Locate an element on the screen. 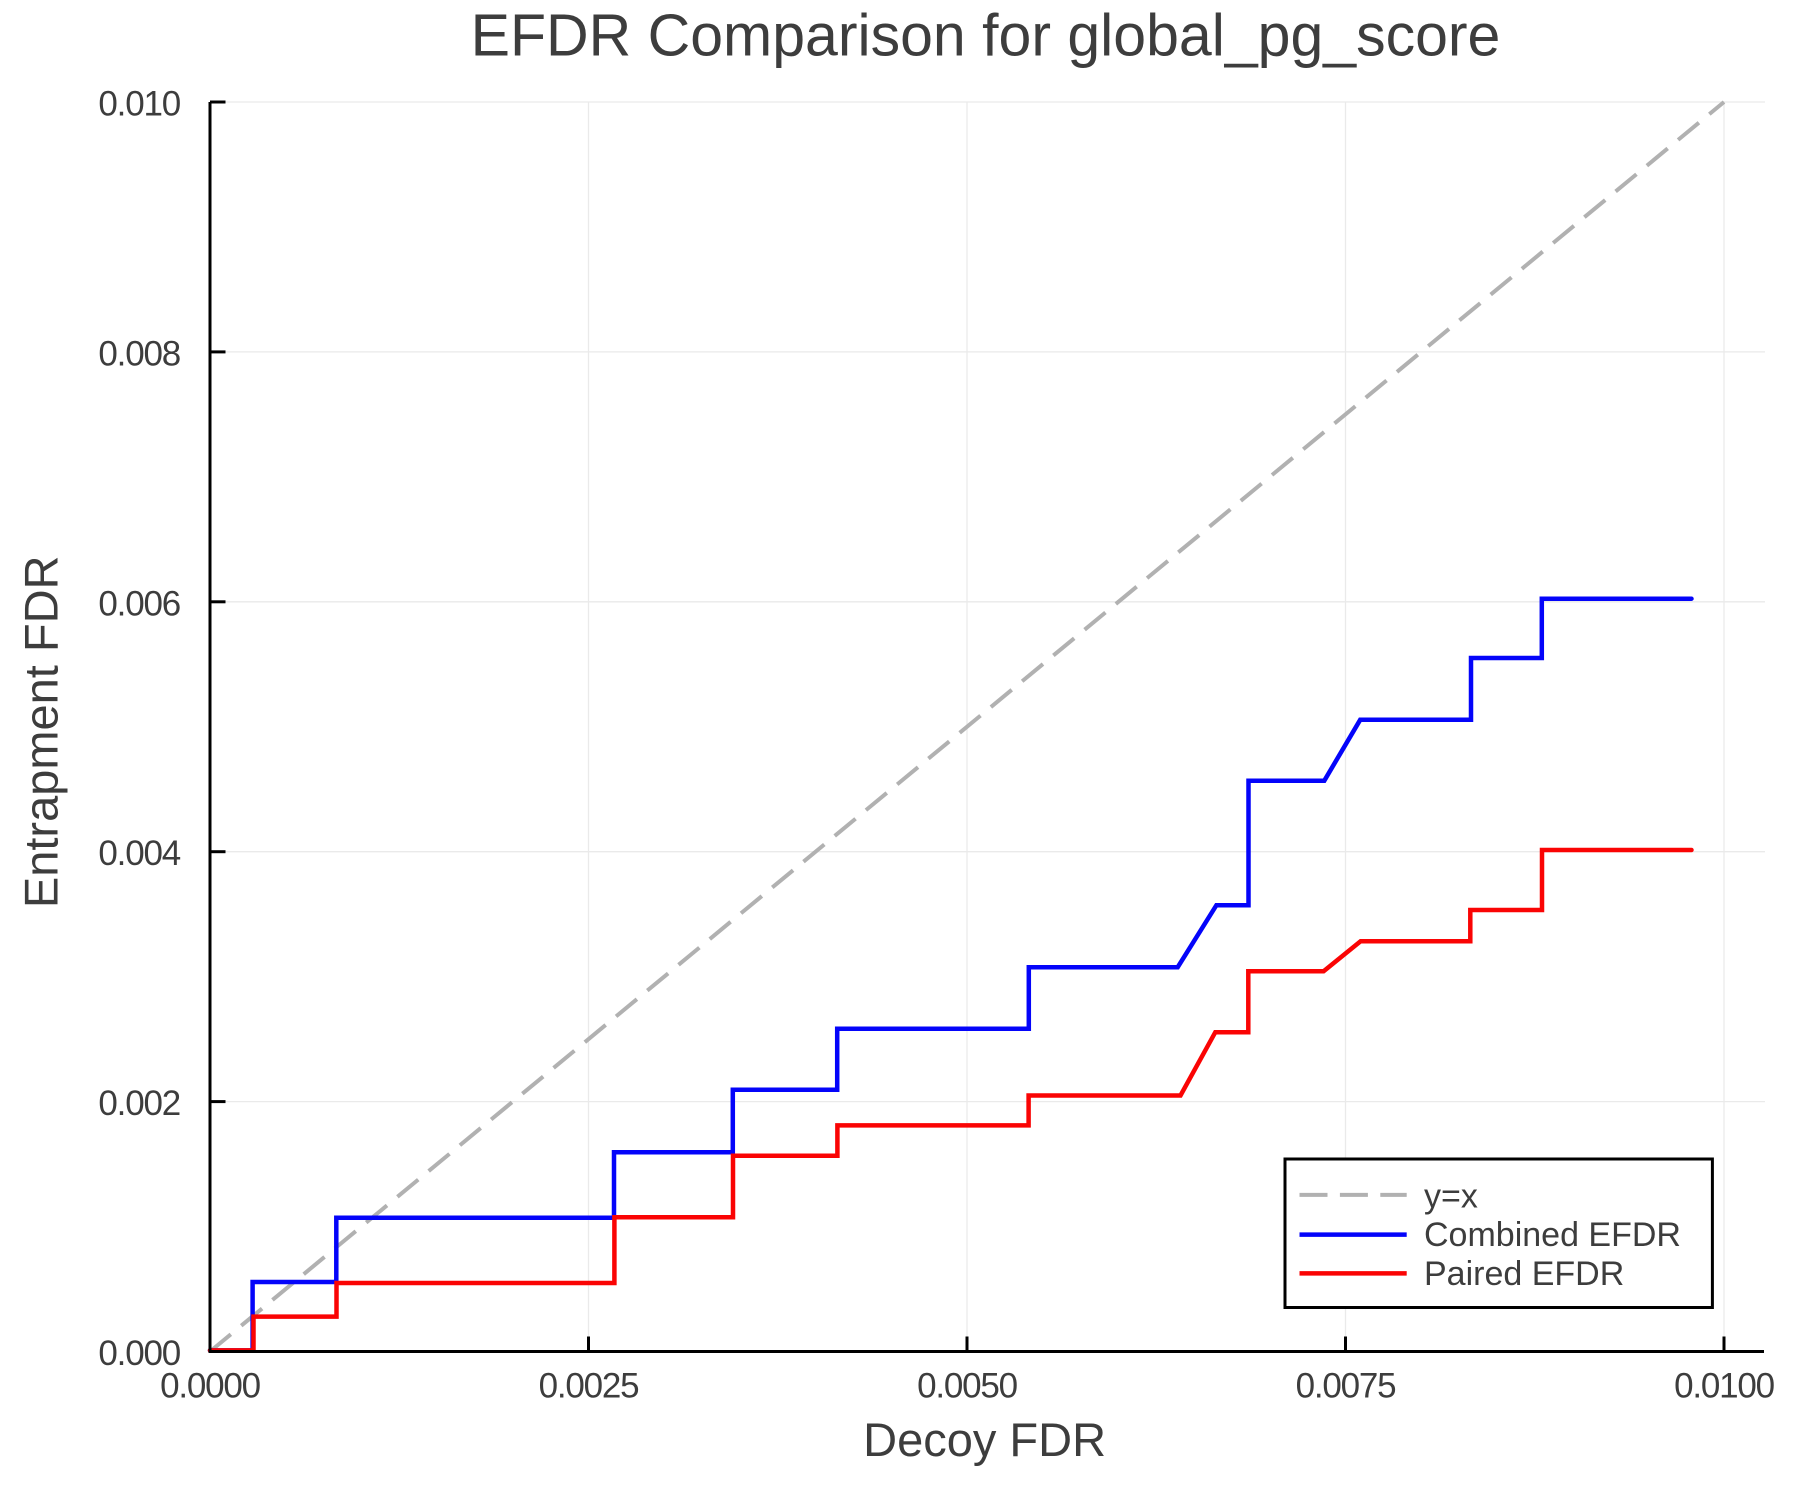 This screenshot has width=1800, height=1505. svg-text: 0.004 is located at coordinates (139, 853).